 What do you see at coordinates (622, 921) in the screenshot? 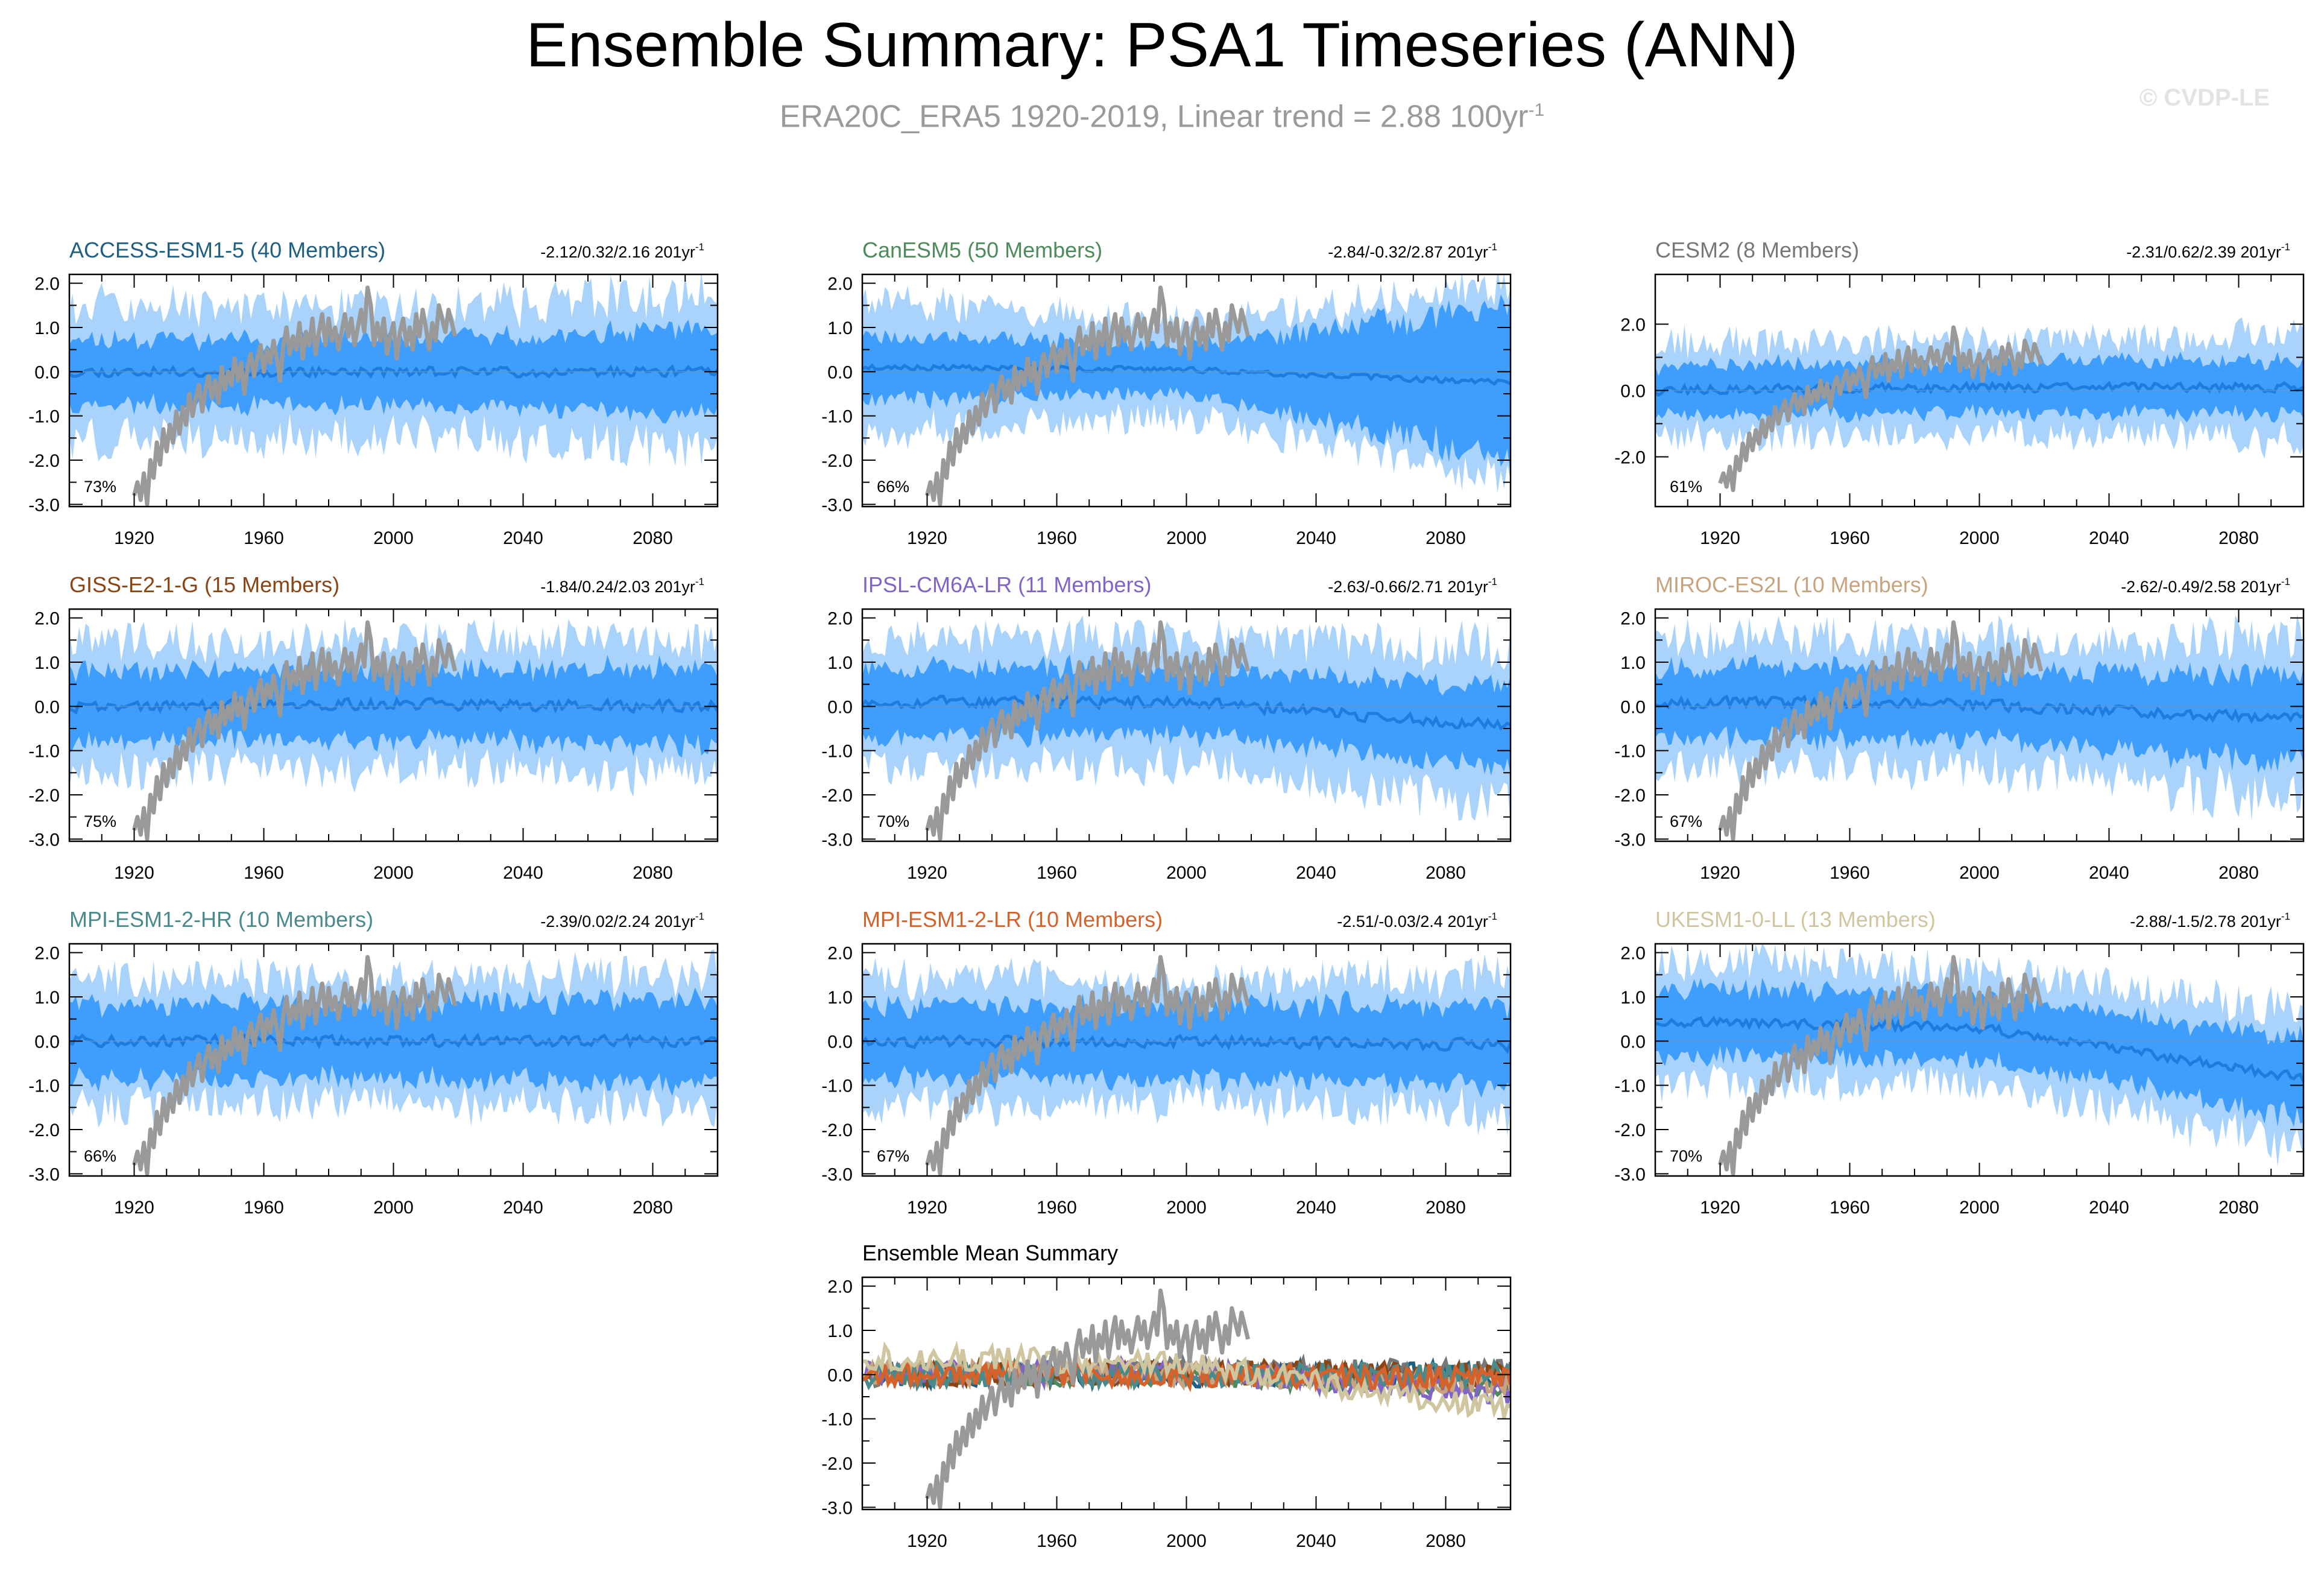
I see `trend-summary: -2.39/0.02/2.24 201yr-1` at bounding box center [622, 921].